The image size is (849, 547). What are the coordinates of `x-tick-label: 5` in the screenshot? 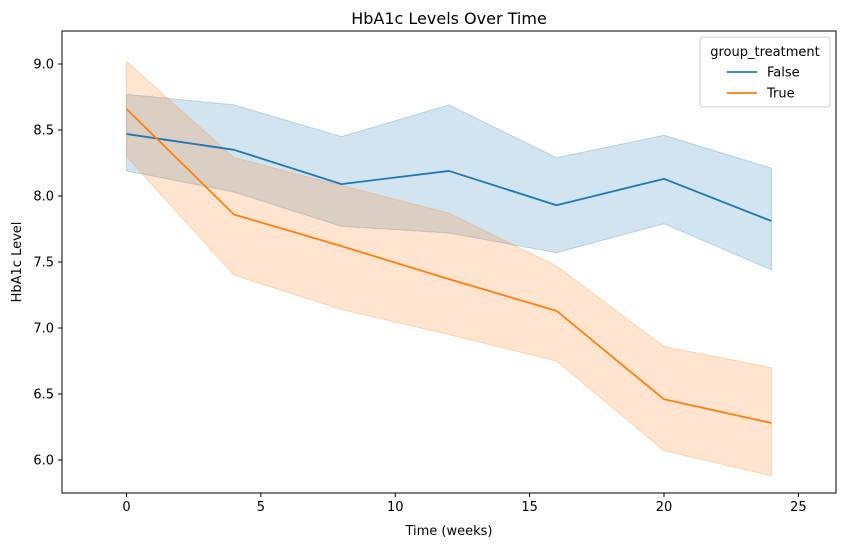 It's located at (261, 507).